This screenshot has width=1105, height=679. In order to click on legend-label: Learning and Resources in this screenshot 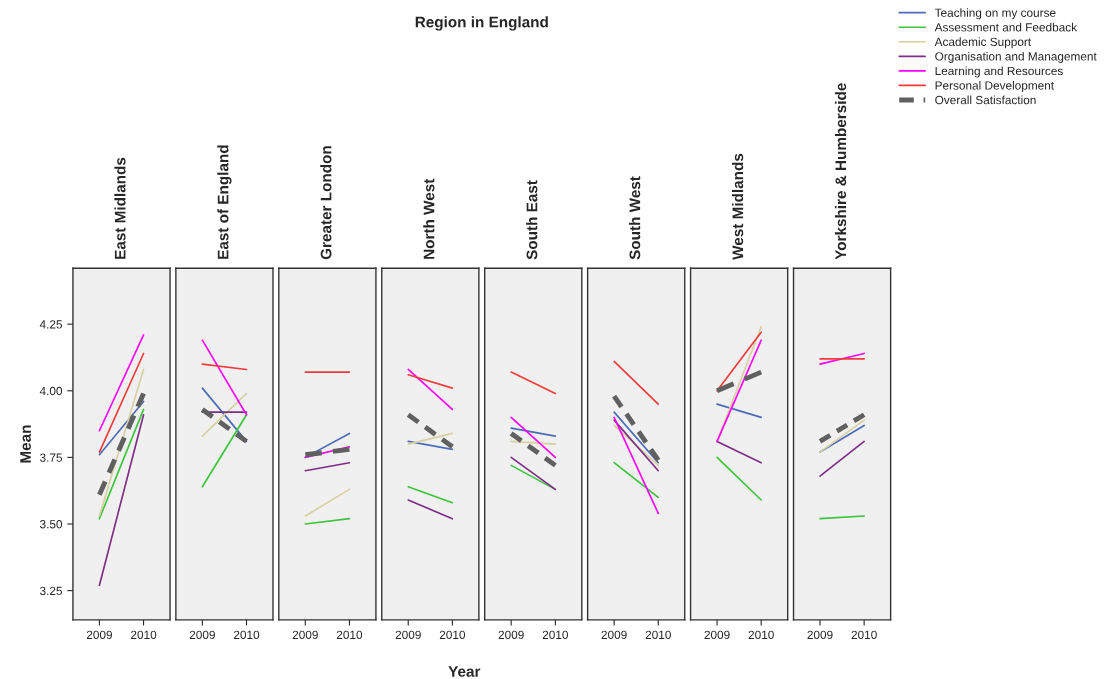, I will do `click(999, 72)`.